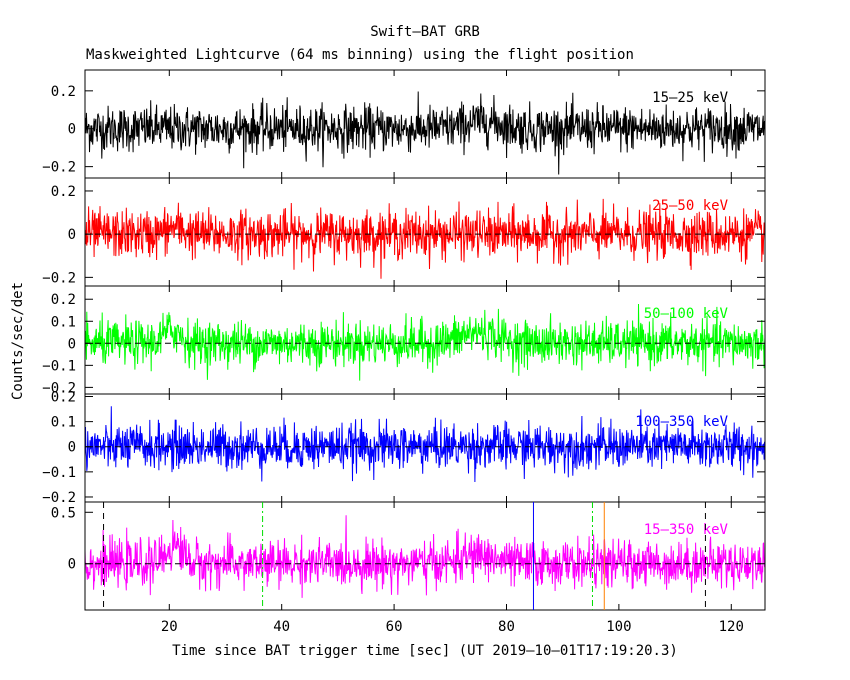 The image size is (850, 680). Describe the element at coordinates (506, 627) in the screenshot. I see `x-tick-label: 80` at that location.